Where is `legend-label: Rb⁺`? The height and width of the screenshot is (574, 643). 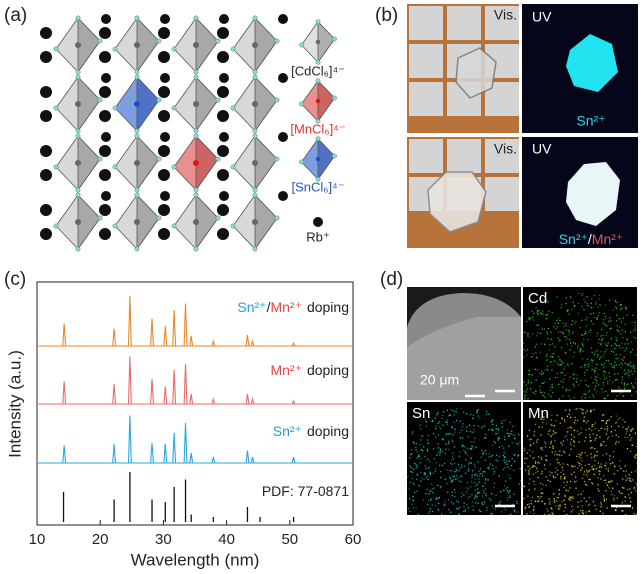
legend-label: Rb⁺ is located at coordinates (317, 236).